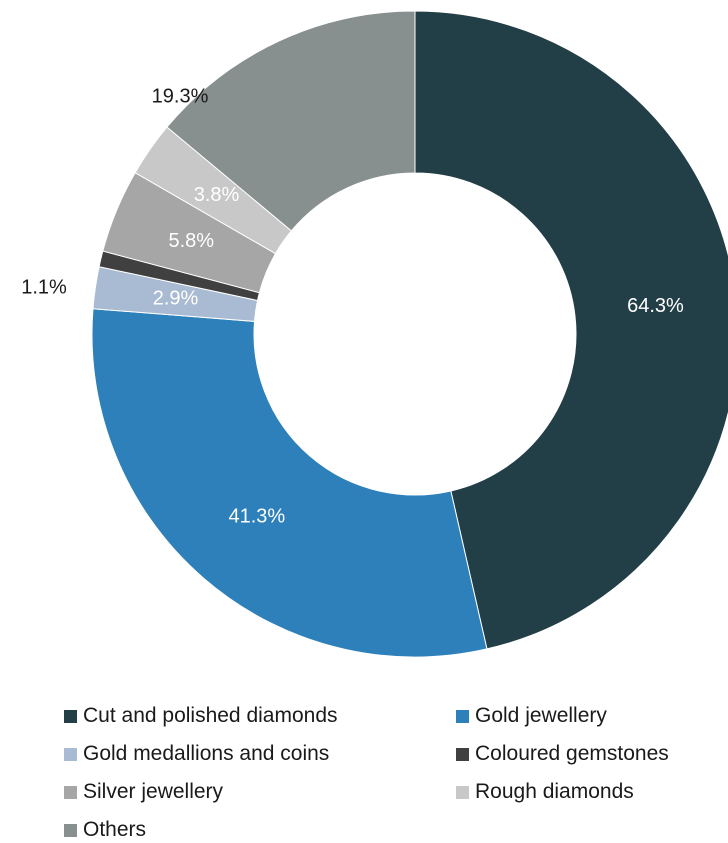 The height and width of the screenshot is (843, 728). I want to click on legend-item-rough-diamonds: Rough diamonds, so click(545, 792).